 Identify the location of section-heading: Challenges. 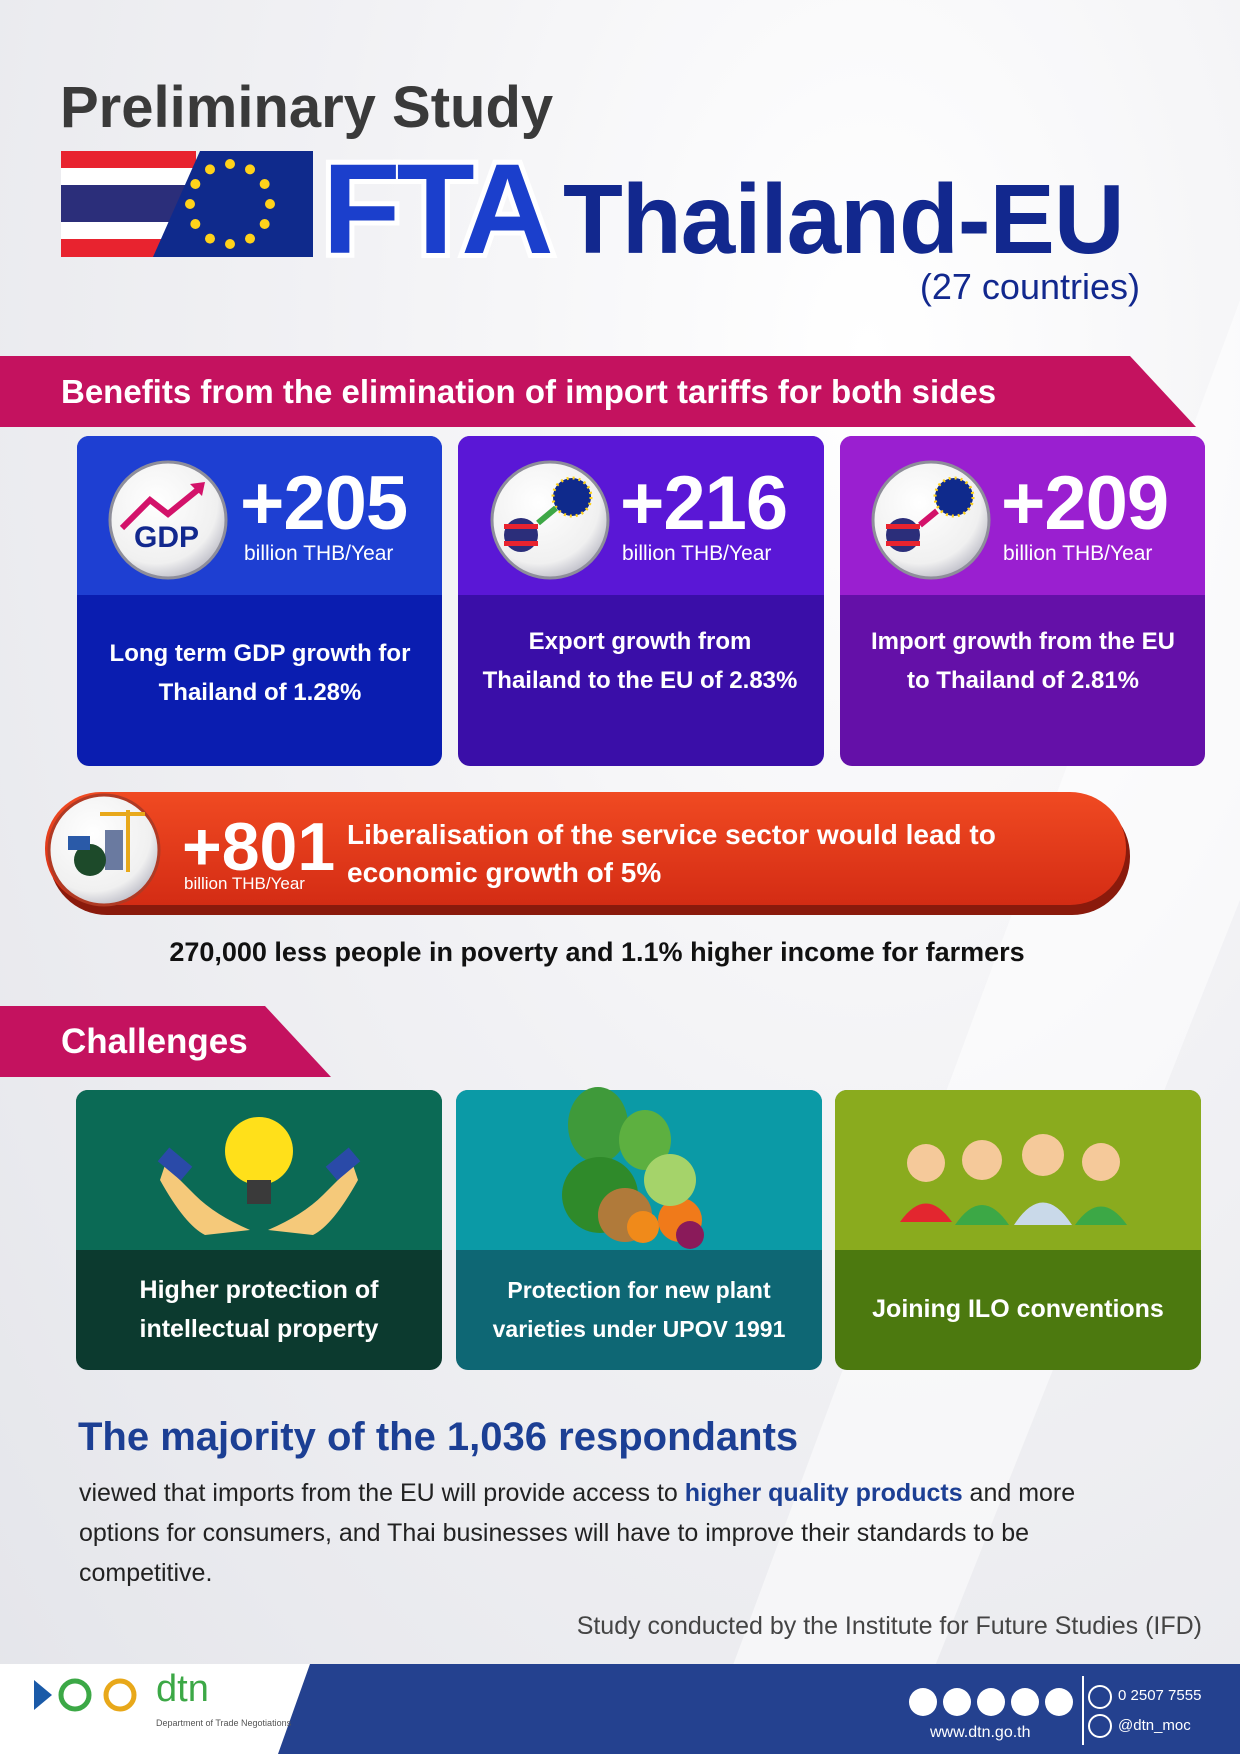
(154, 1041).